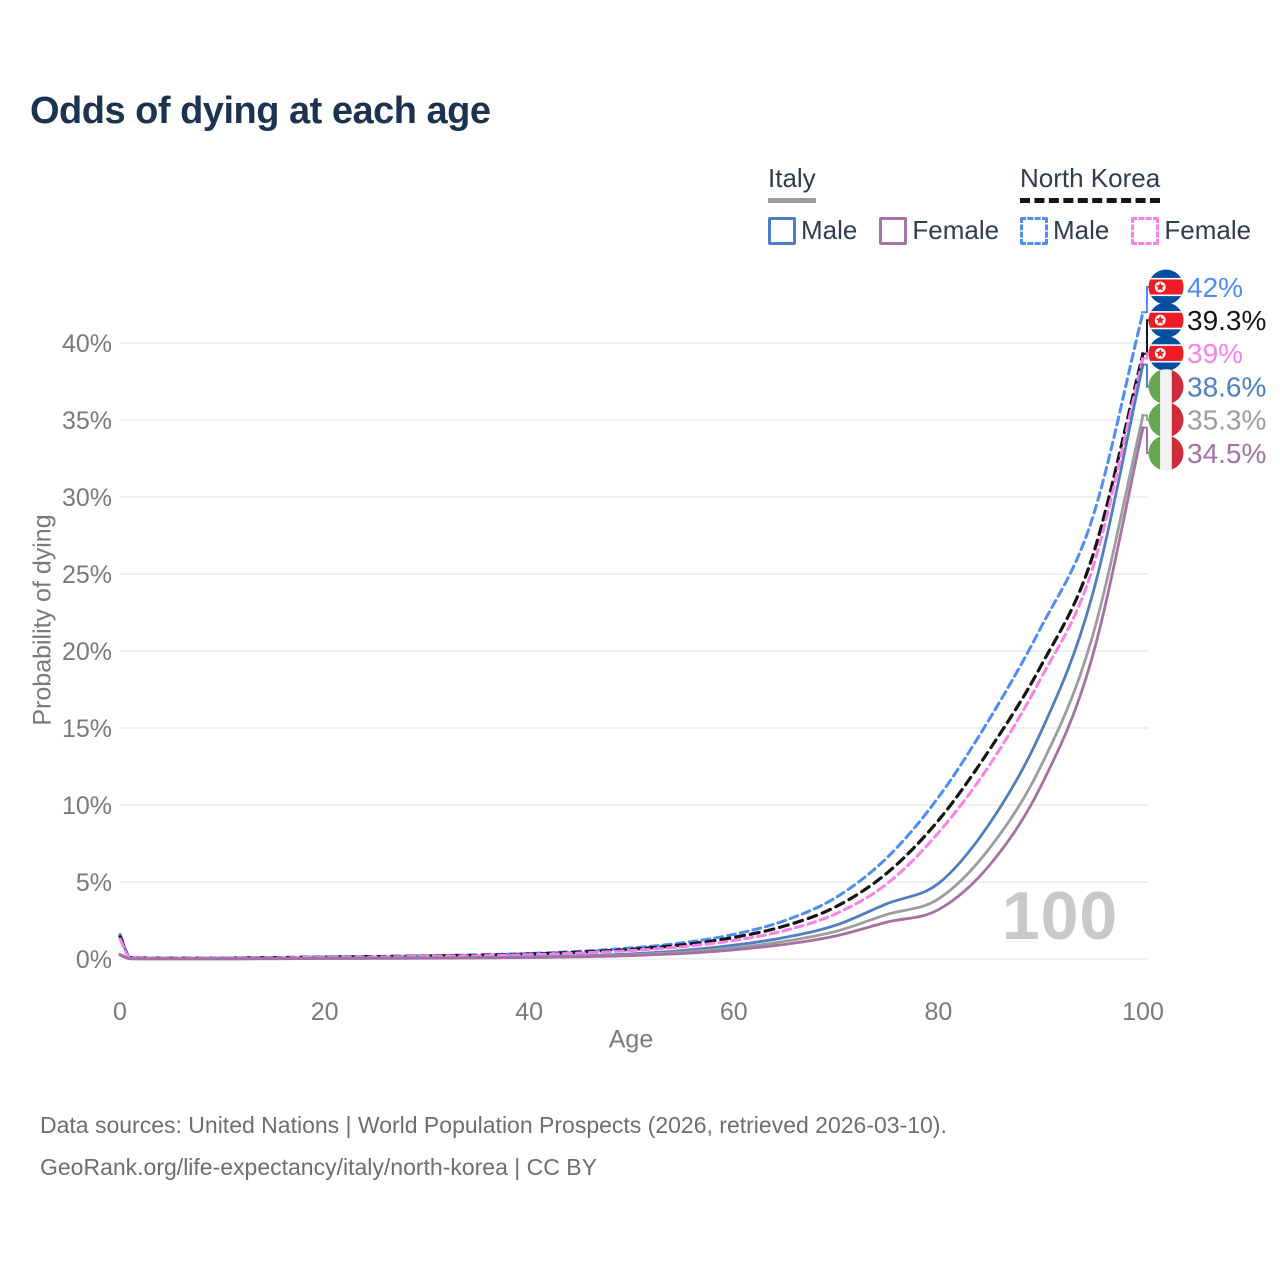 The height and width of the screenshot is (1280, 1280). I want to click on legend-group-north-korea: North Korea Male Female, so click(1146, 204).